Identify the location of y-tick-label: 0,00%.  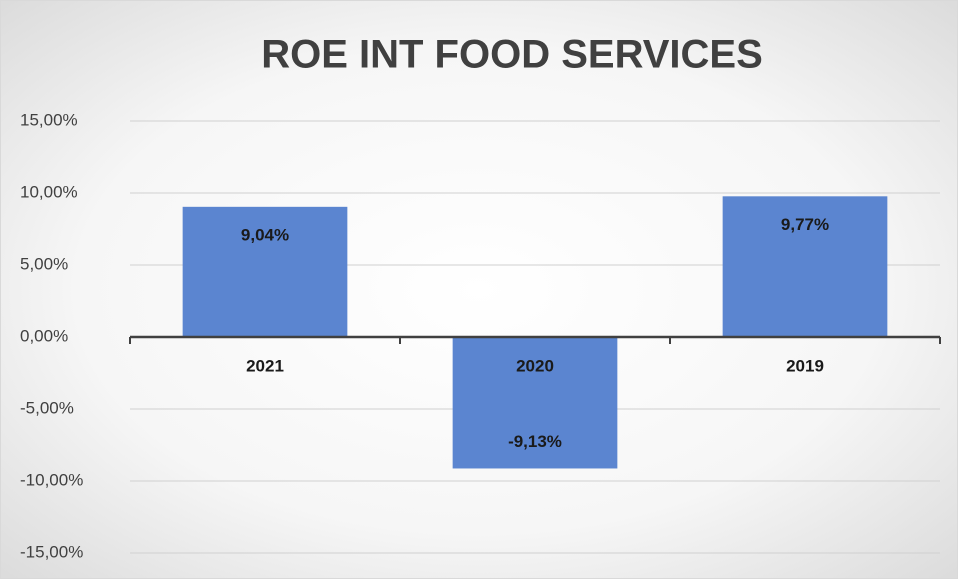
(44, 335).